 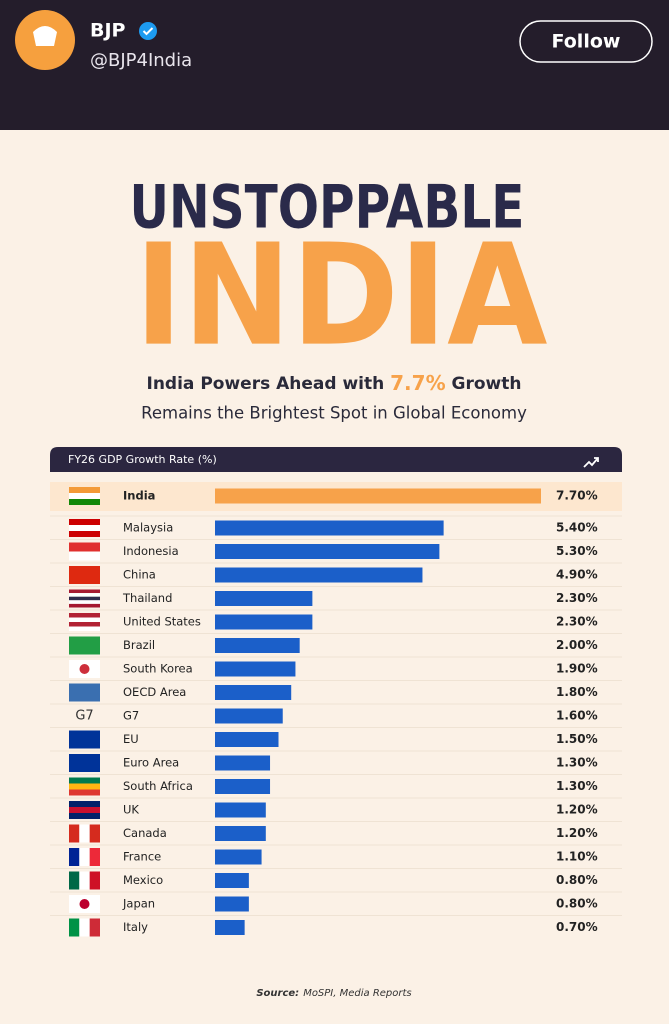 What do you see at coordinates (577, 496) in the screenshot?
I see `value-label: 7.70%` at bounding box center [577, 496].